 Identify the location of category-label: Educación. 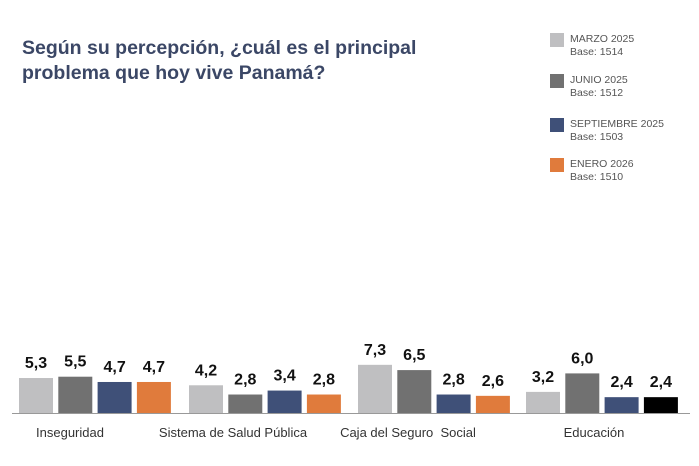
(594, 432).